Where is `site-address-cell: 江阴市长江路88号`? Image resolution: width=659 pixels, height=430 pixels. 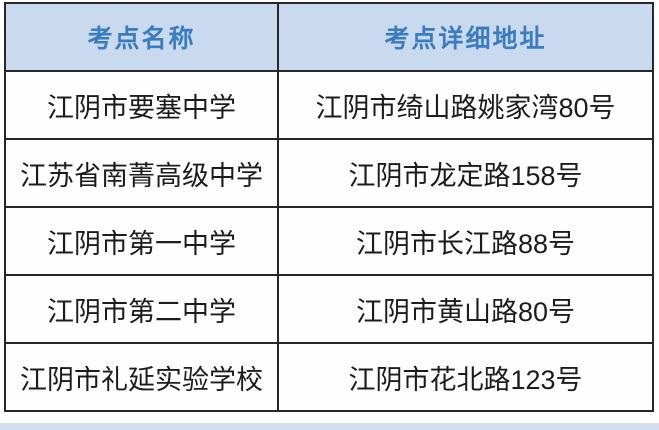 site-address-cell: 江阴市长江路88号 is located at coordinates (465, 241).